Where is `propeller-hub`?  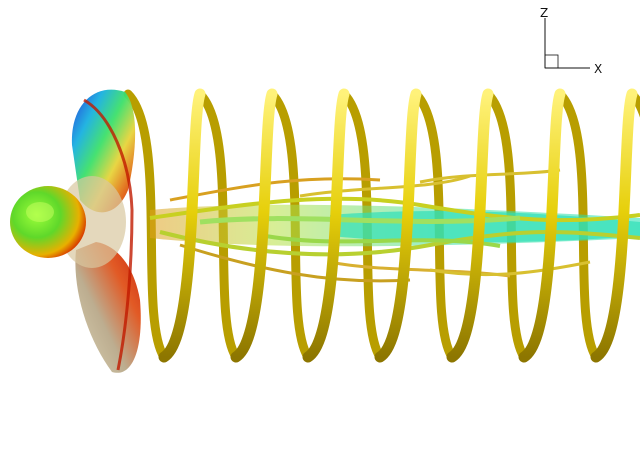 propeller-hub is located at coordinates (48, 222).